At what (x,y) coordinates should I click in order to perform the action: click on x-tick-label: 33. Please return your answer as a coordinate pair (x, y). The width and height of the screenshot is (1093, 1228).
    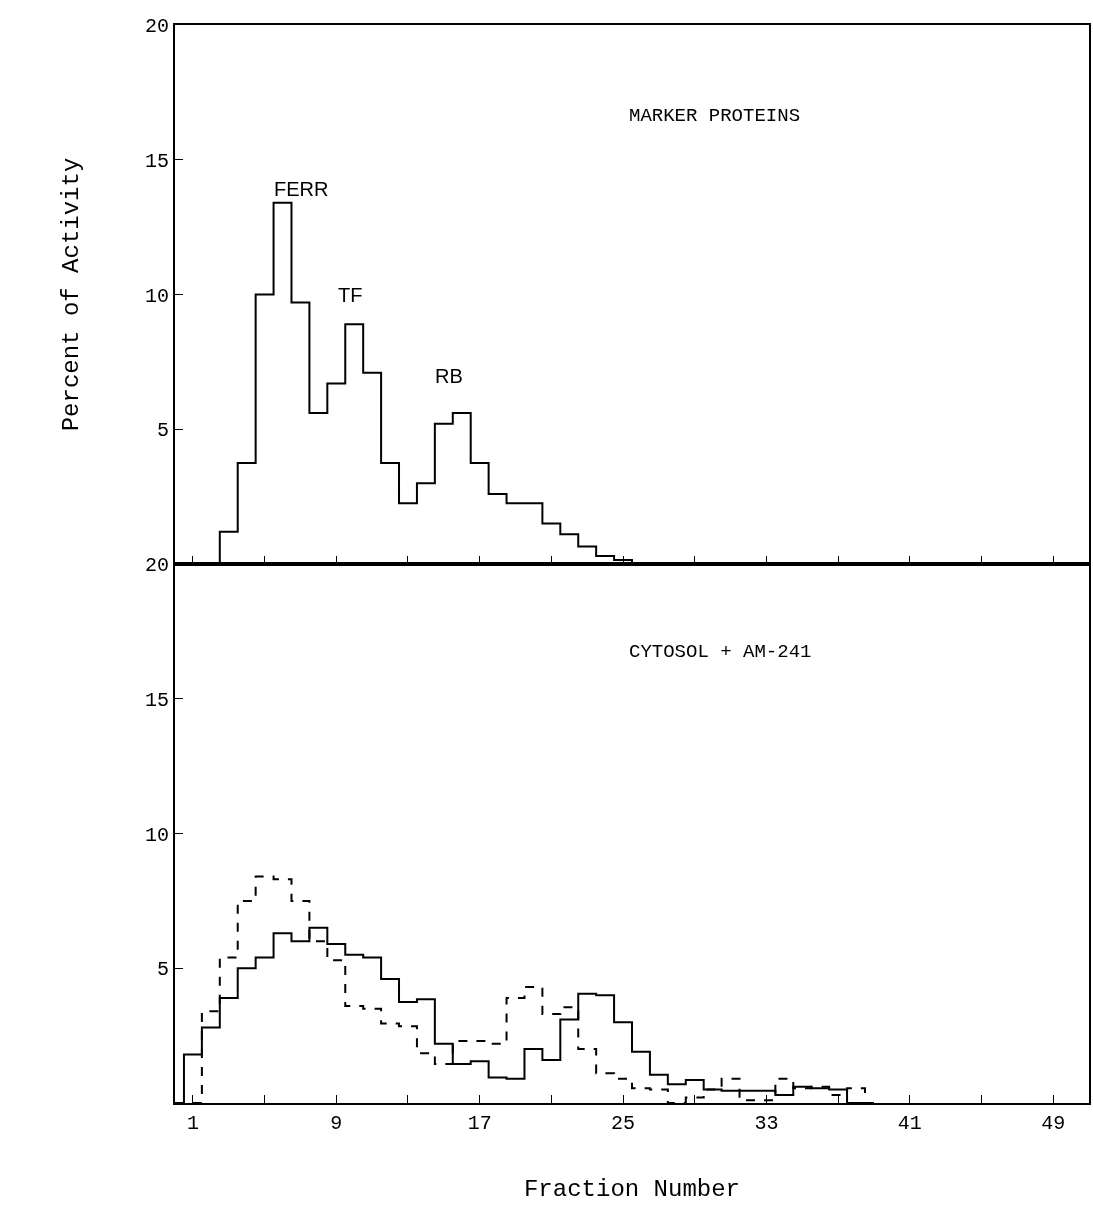
    Looking at the image, I should click on (766, 1123).